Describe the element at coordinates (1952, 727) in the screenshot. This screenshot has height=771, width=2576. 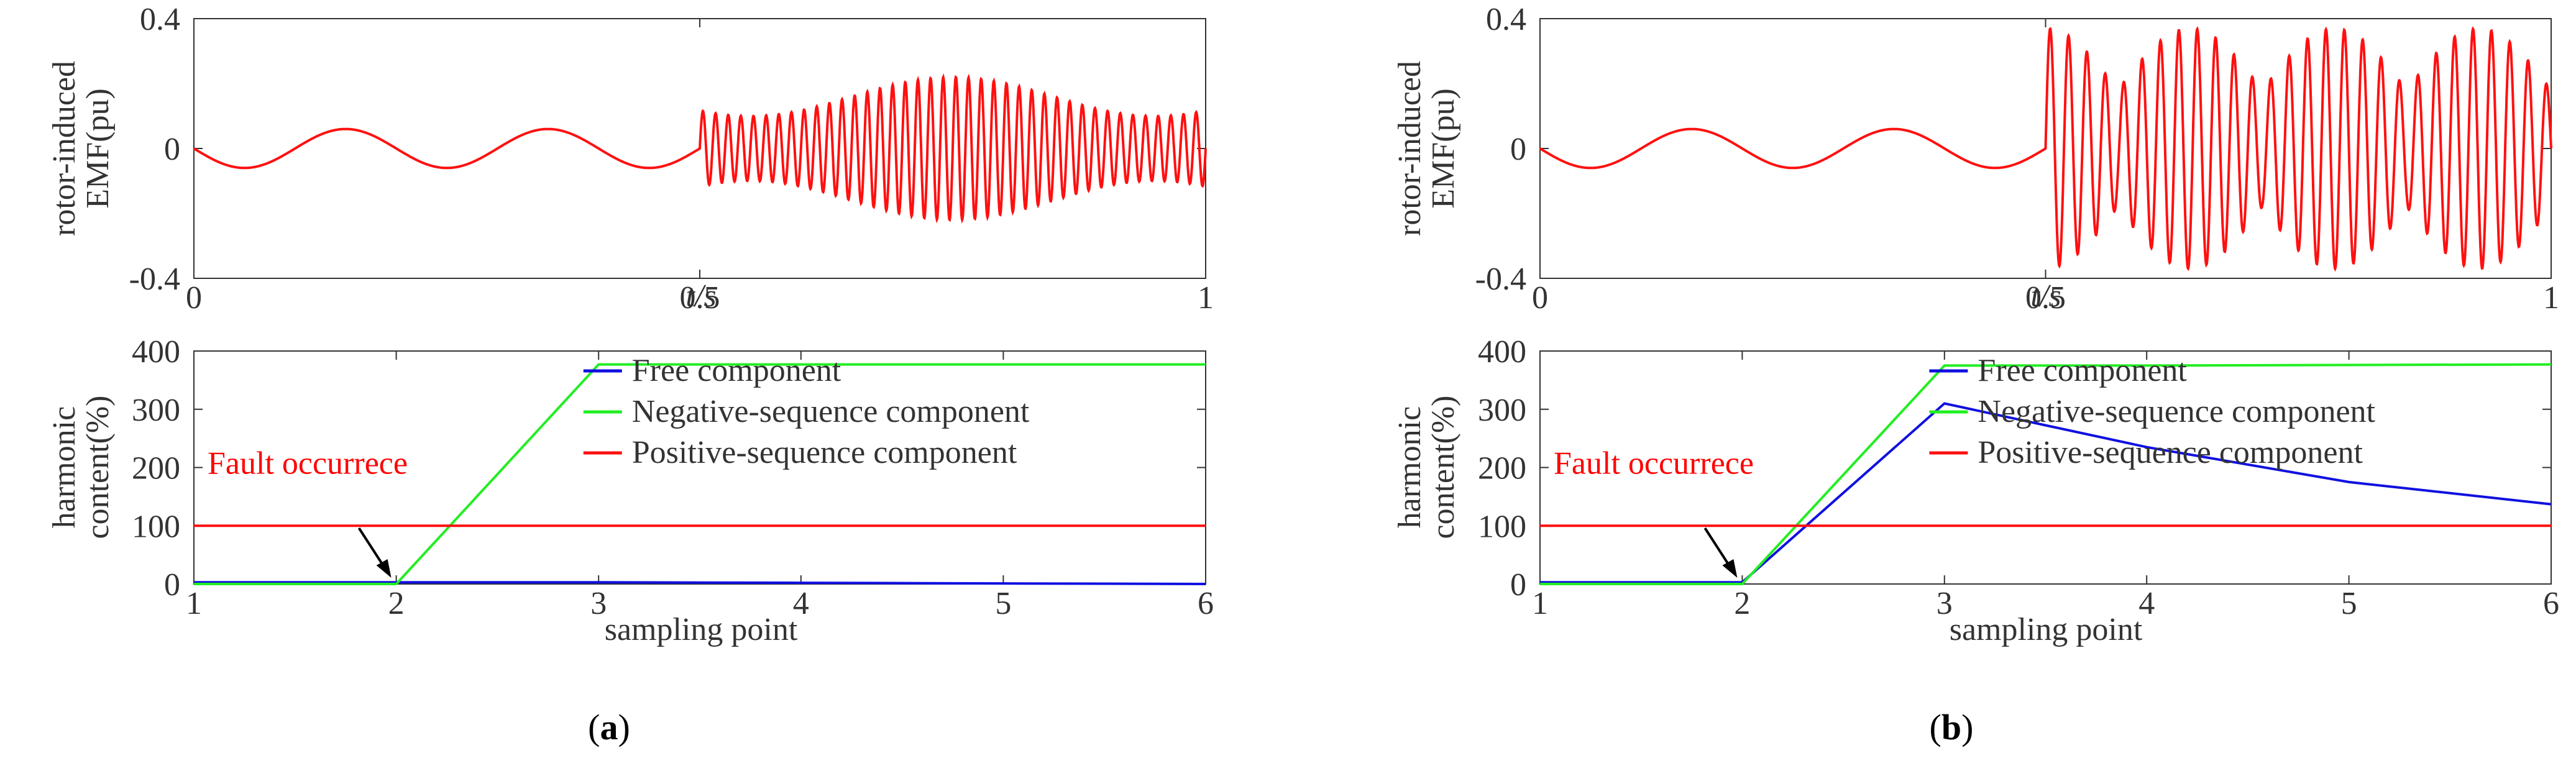
I see `caption-b: (b)` at that location.